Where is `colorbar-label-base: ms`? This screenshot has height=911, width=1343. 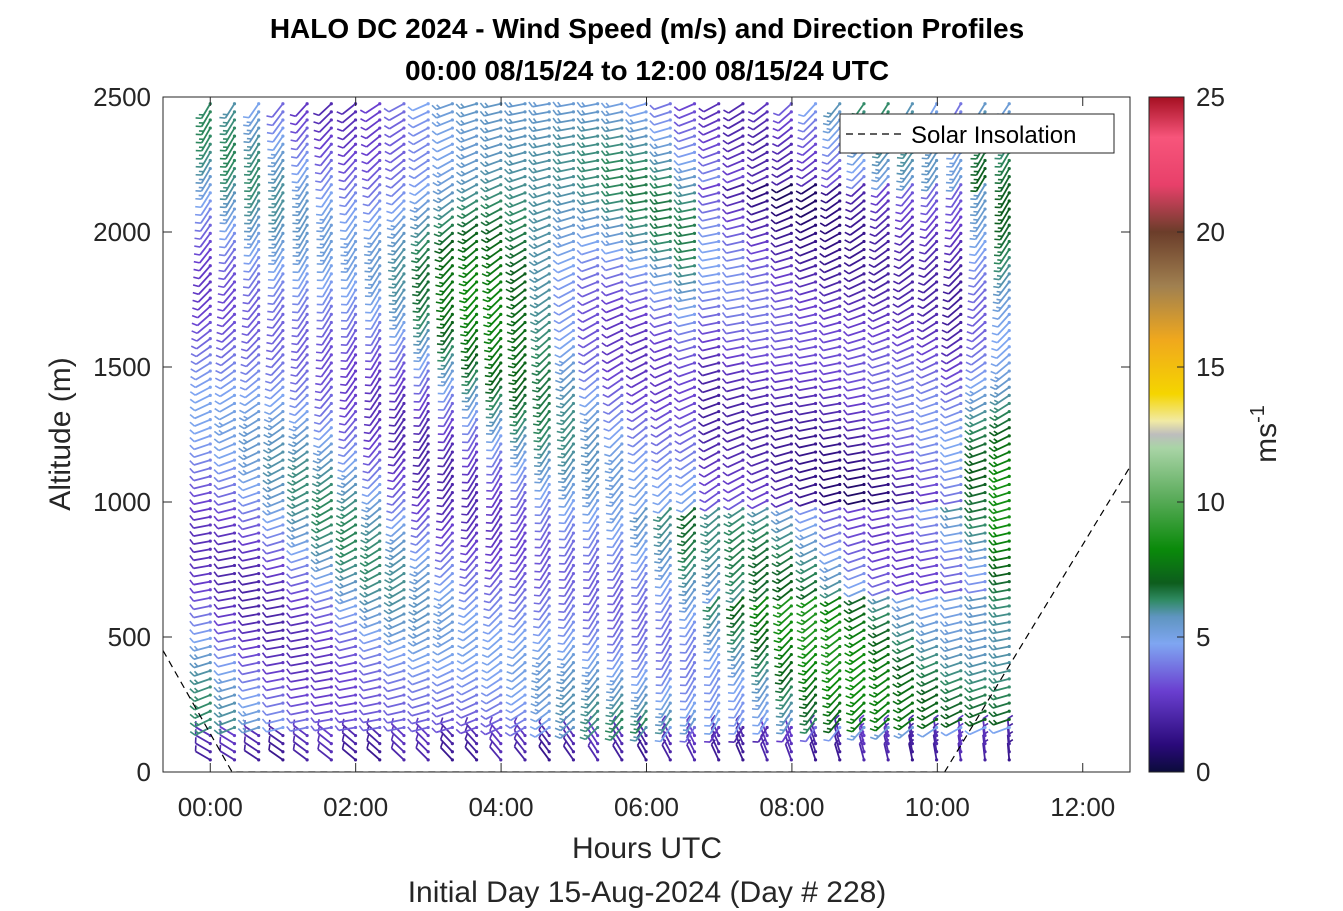 colorbar-label-base: ms is located at coordinates (1266, 443).